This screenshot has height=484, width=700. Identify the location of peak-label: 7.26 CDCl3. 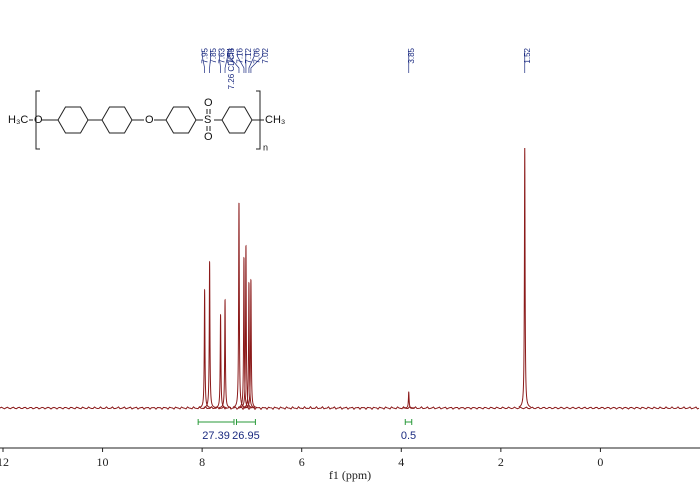
(231, 68).